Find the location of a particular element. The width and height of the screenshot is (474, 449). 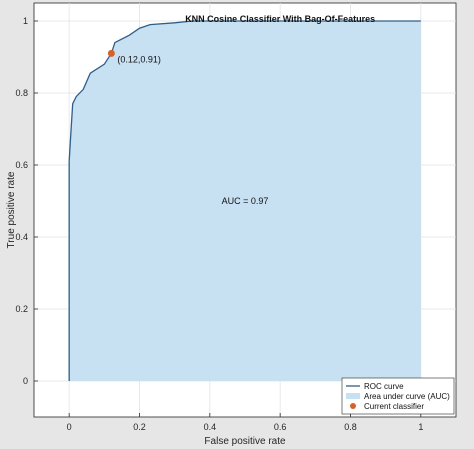

x-tick-label: 0.6 is located at coordinates (280, 427).